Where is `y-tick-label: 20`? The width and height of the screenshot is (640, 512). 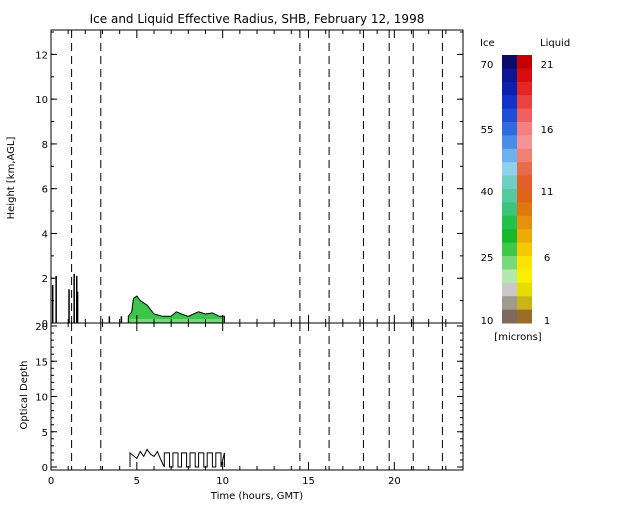 y-tick-label: 20 is located at coordinates (41, 327).